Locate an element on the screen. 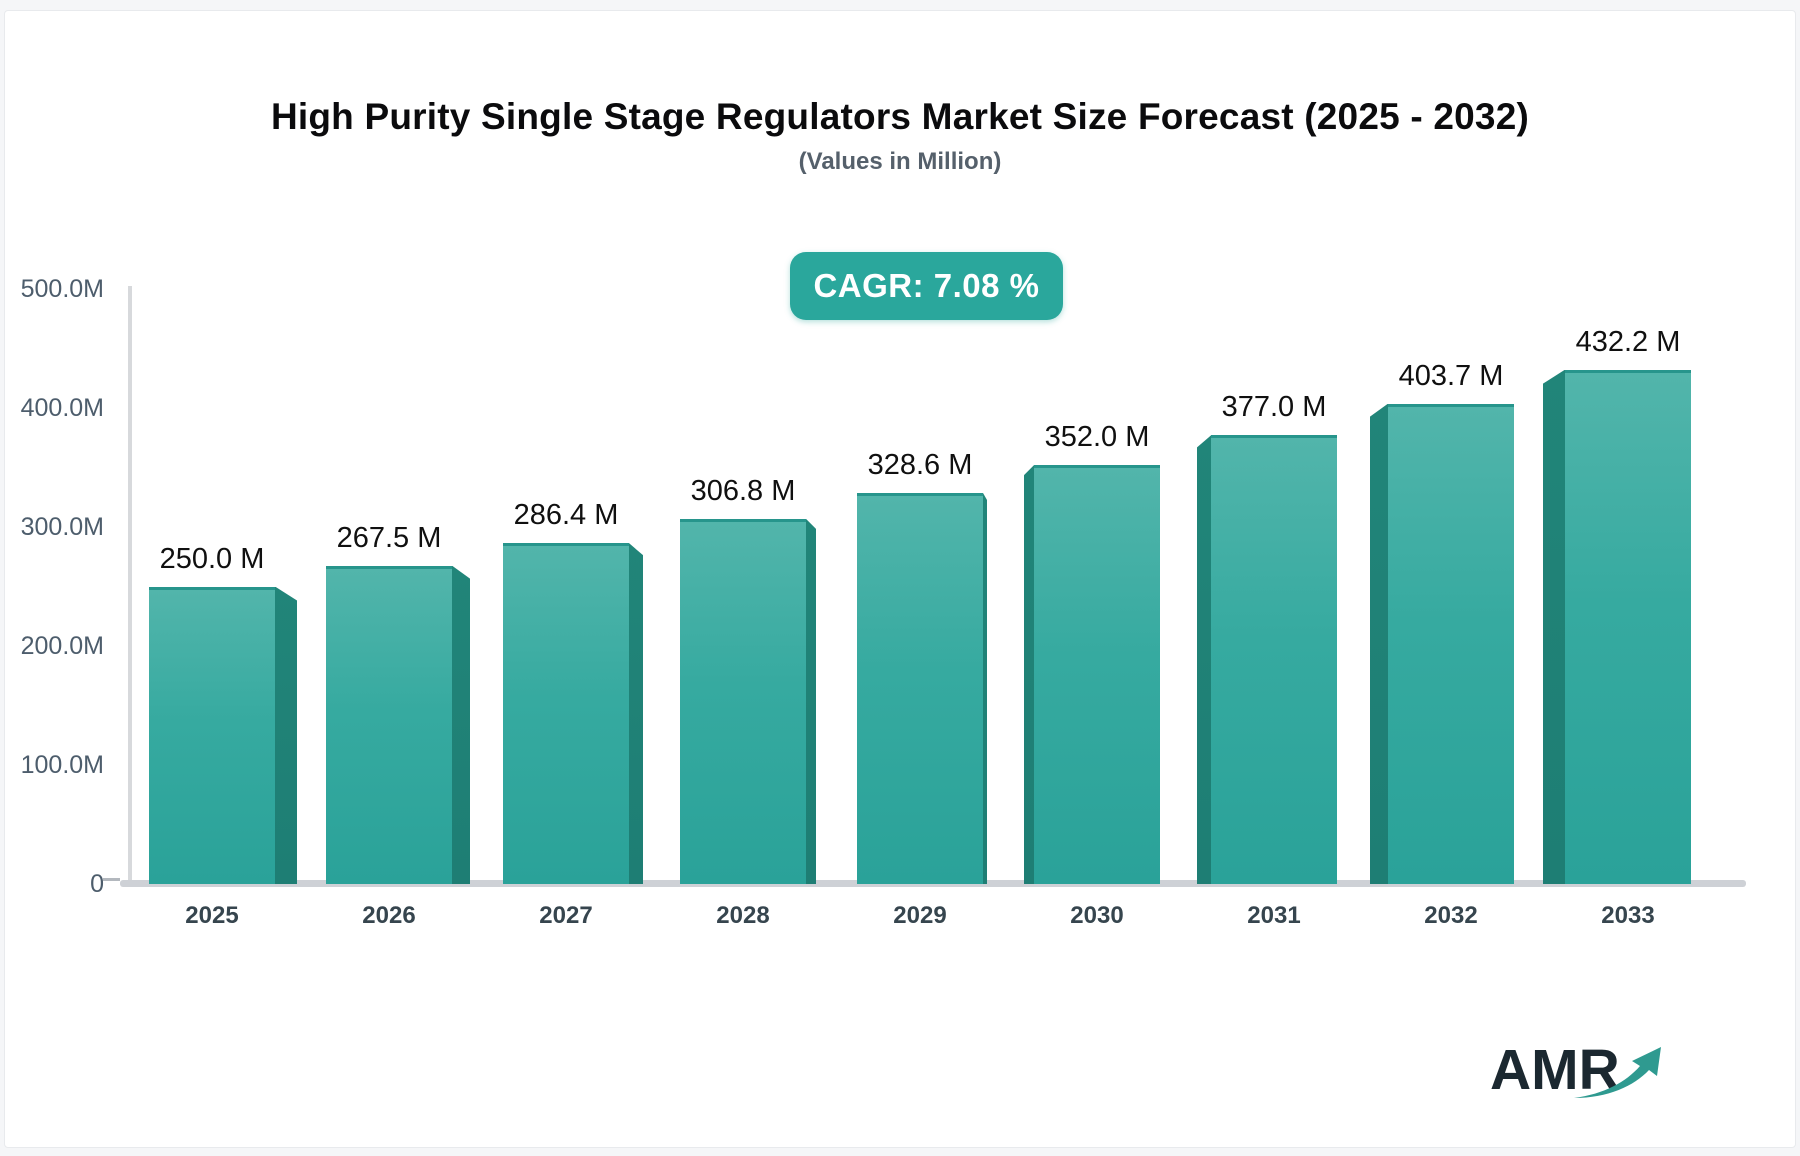  bar-value-label: 286.4 M is located at coordinates (566, 515).